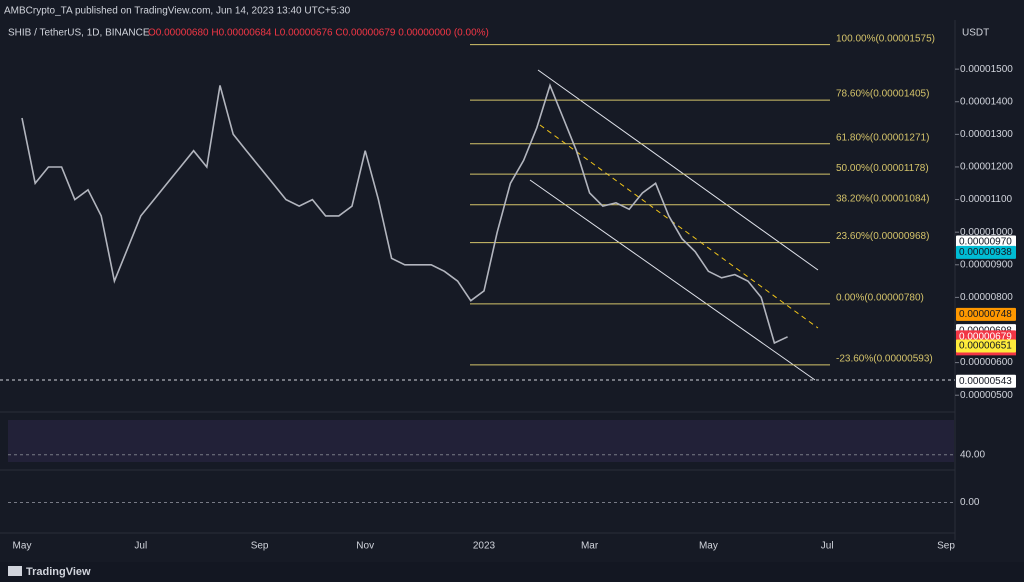 The height and width of the screenshot is (582, 1024). I want to click on panel-tick-label: 40.00, so click(972, 454).